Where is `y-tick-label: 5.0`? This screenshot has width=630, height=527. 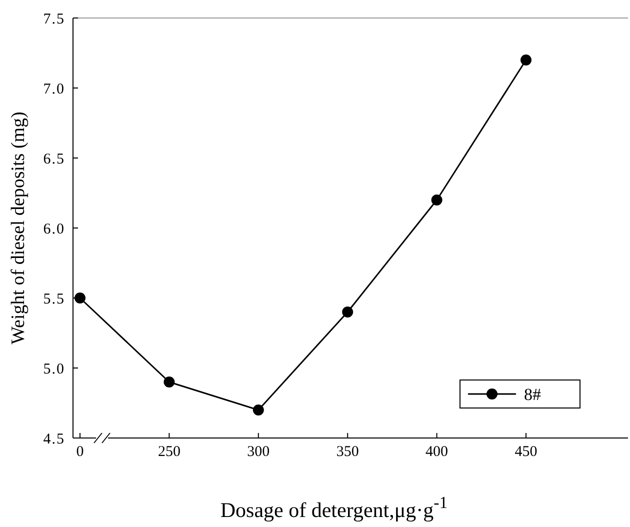
y-tick-label: 5.0 is located at coordinates (54, 369).